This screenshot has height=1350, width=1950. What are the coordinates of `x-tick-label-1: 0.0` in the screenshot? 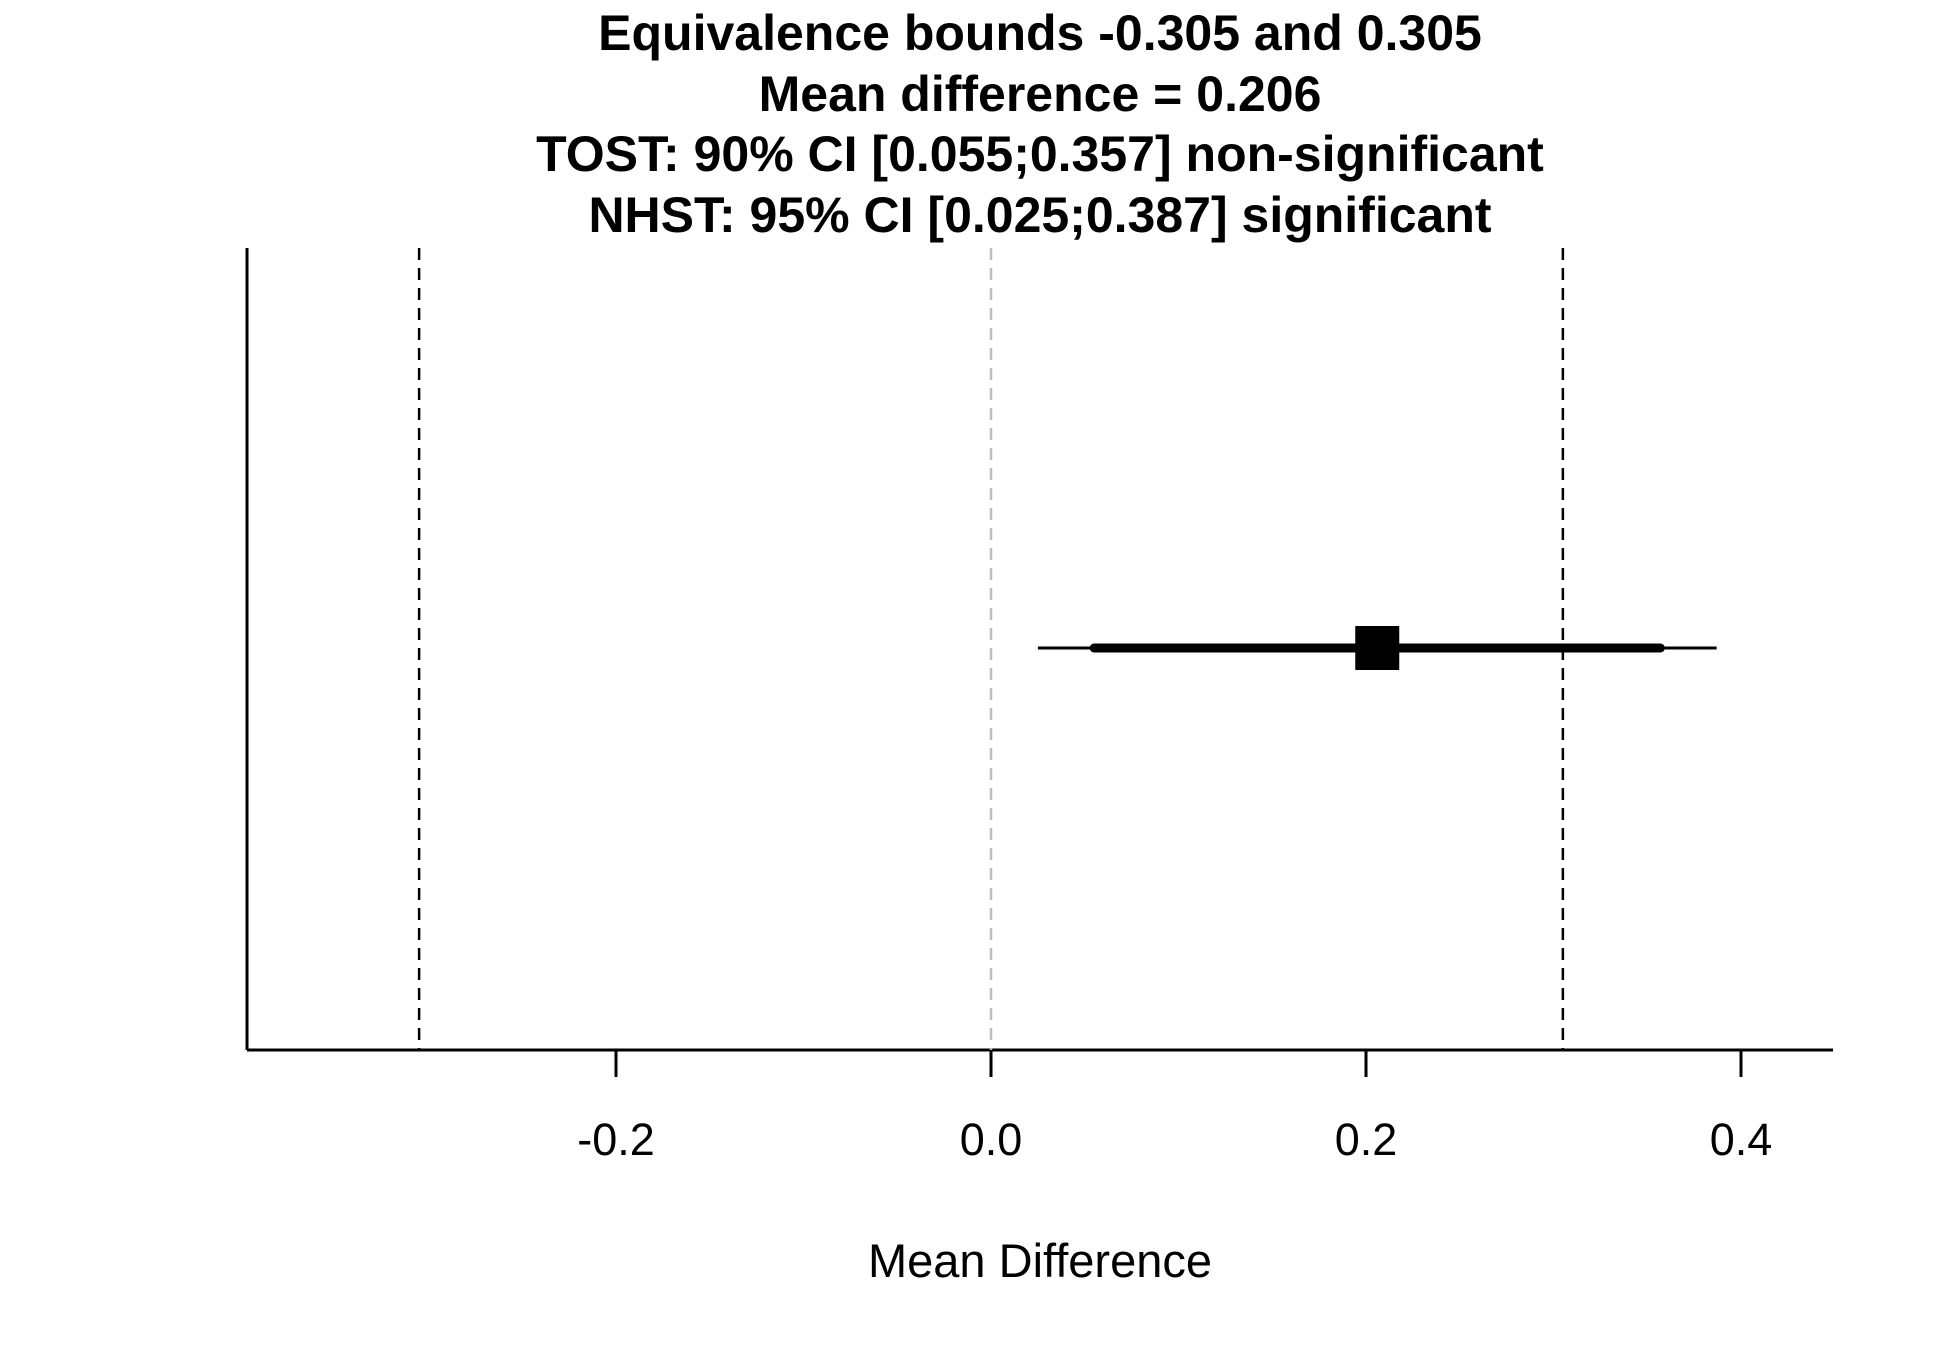 It's located at (991, 1139).